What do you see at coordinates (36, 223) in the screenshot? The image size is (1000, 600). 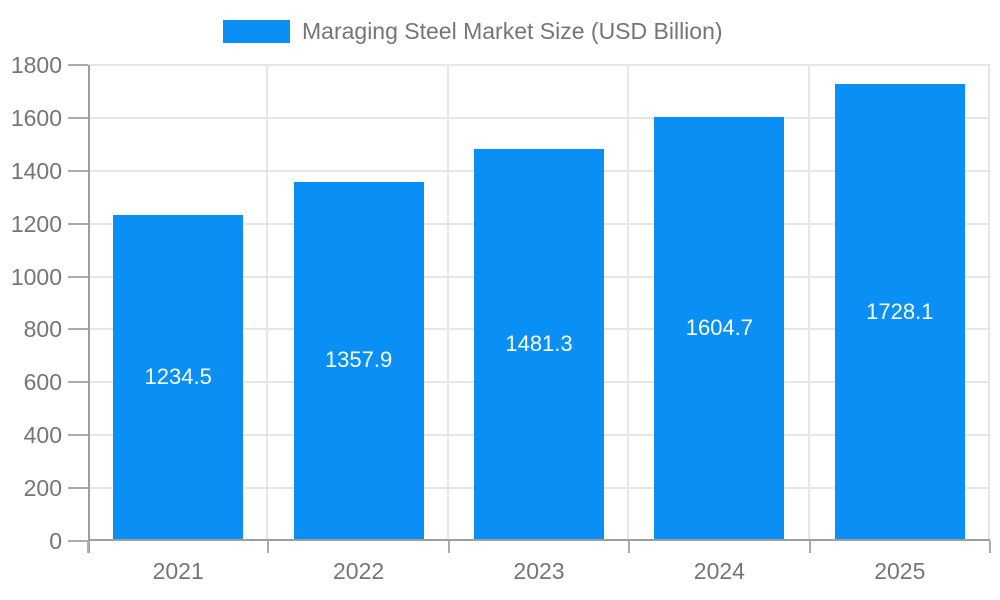 I see `y-axis-tick-label: 1200` at bounding box center [36, 223].